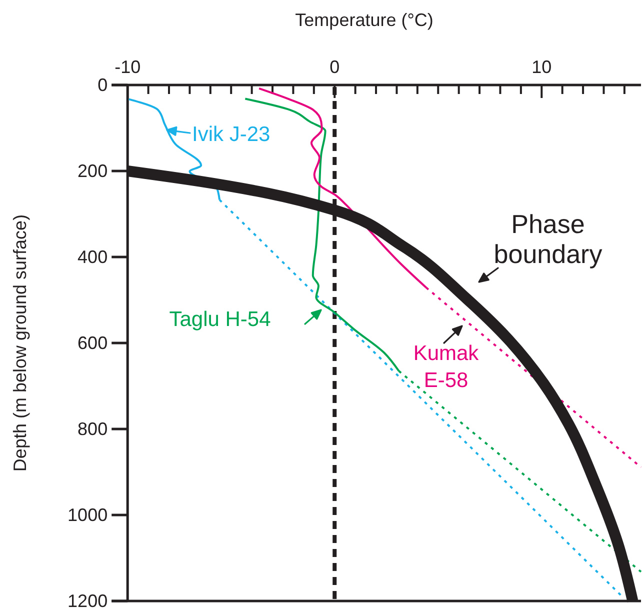  I want to click on y-tick-label: 1200, so click(88, 601).